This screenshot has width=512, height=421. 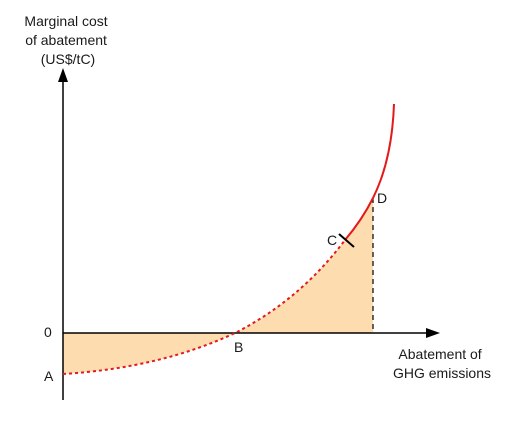 What do you see at coordinates (369, 172) in the screenshot?
I see `curve-solid-segment` at bounding box center [369, 172].